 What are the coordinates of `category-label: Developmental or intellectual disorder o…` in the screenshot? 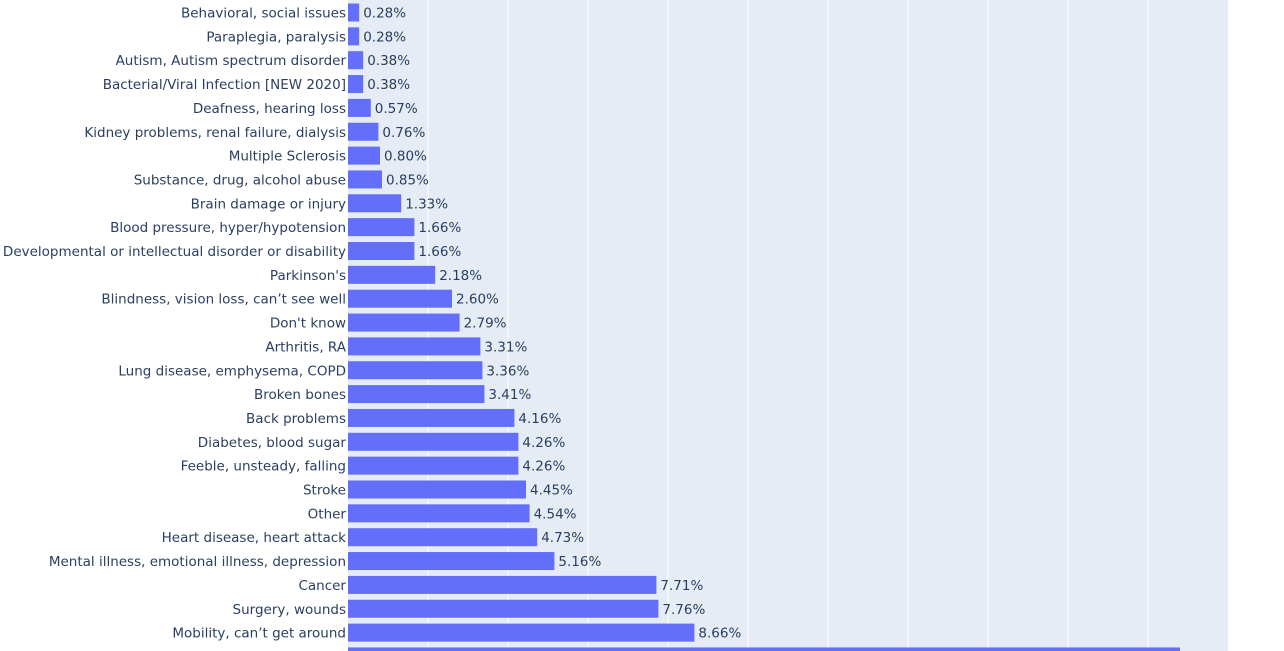 It's located at (174, 252).